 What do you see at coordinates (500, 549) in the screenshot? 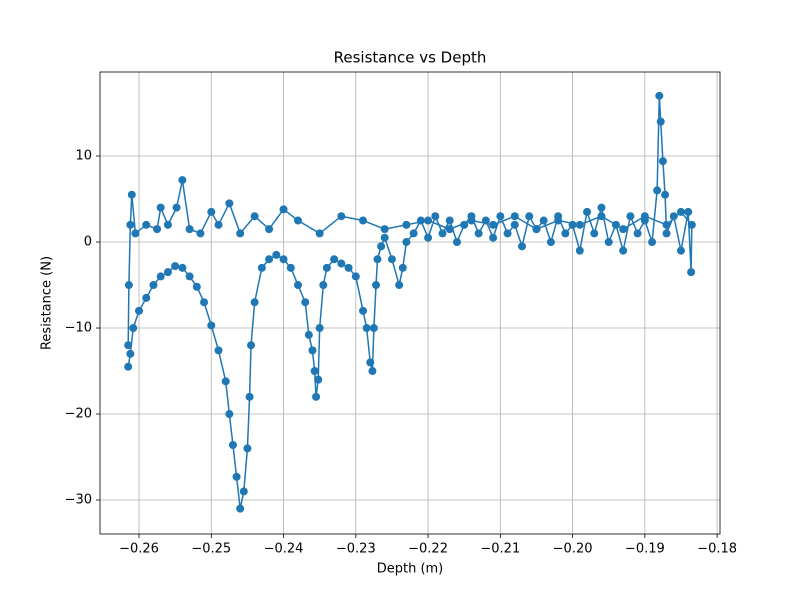
I see `x-tick-label: −0.21` at bounding box center [500, 549].